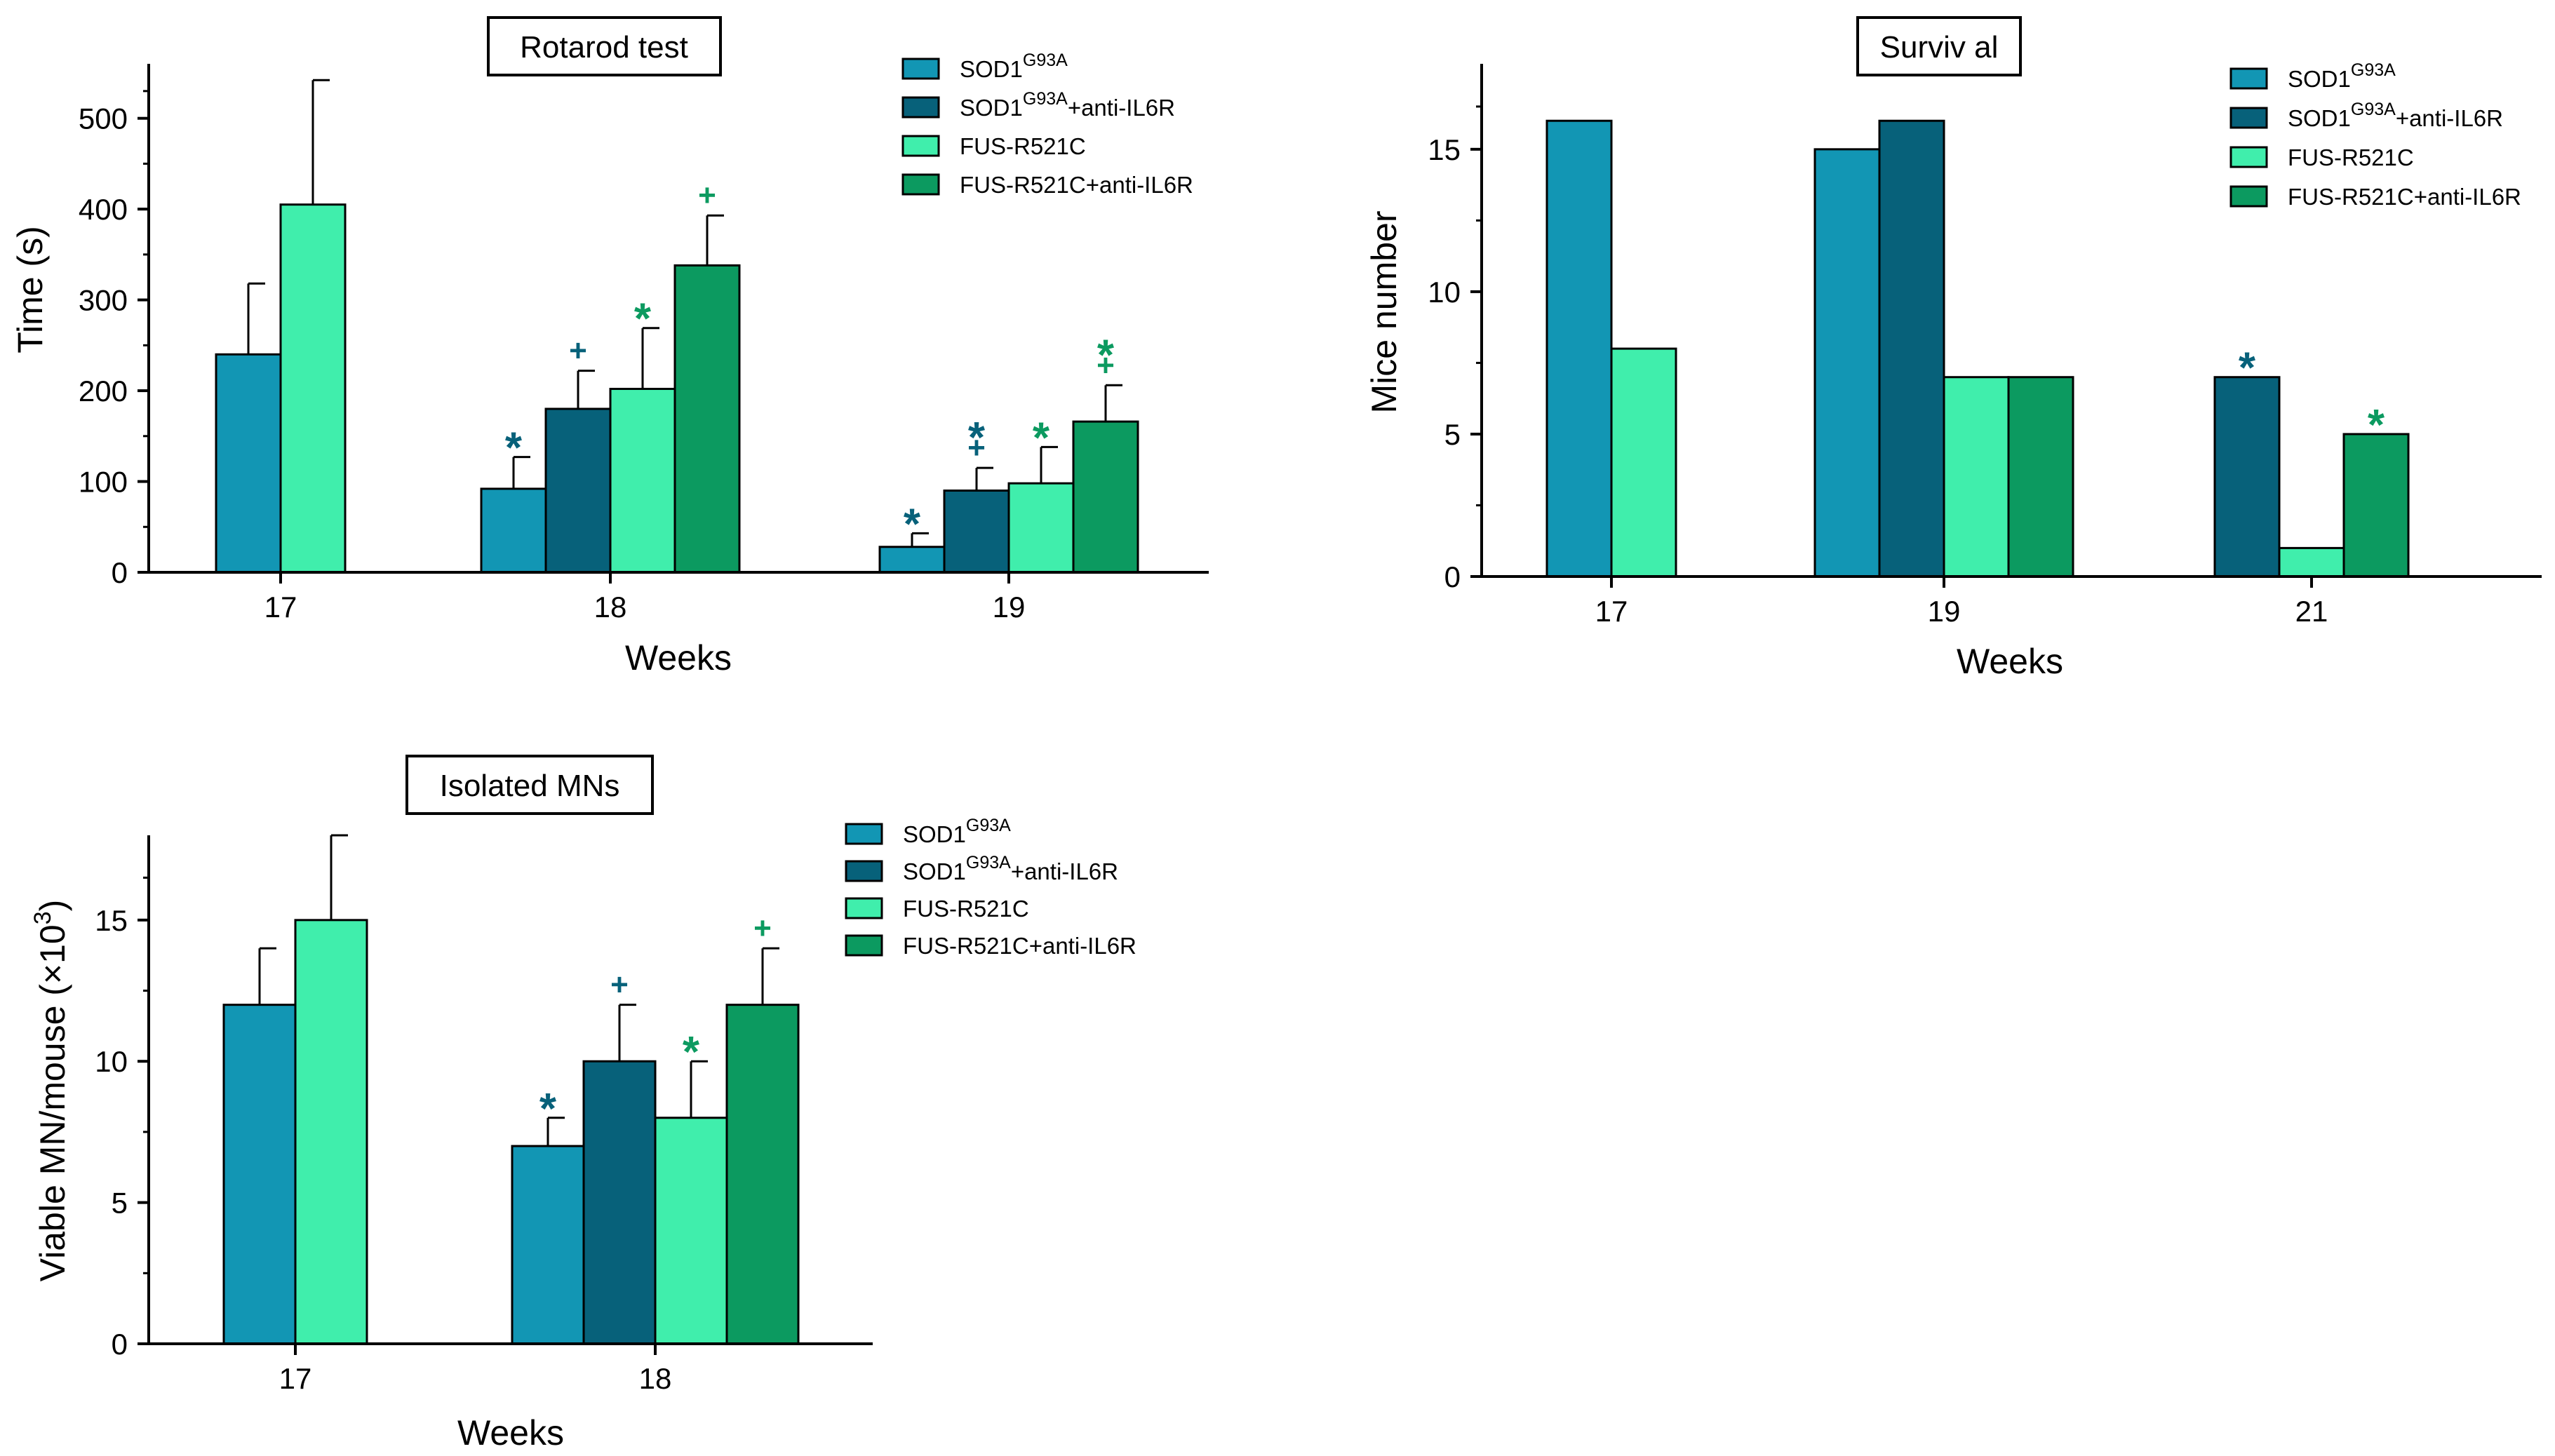 The image size is (2555, 1456). I want to click on isolated-bars: * + * +, so click(511, 1089).